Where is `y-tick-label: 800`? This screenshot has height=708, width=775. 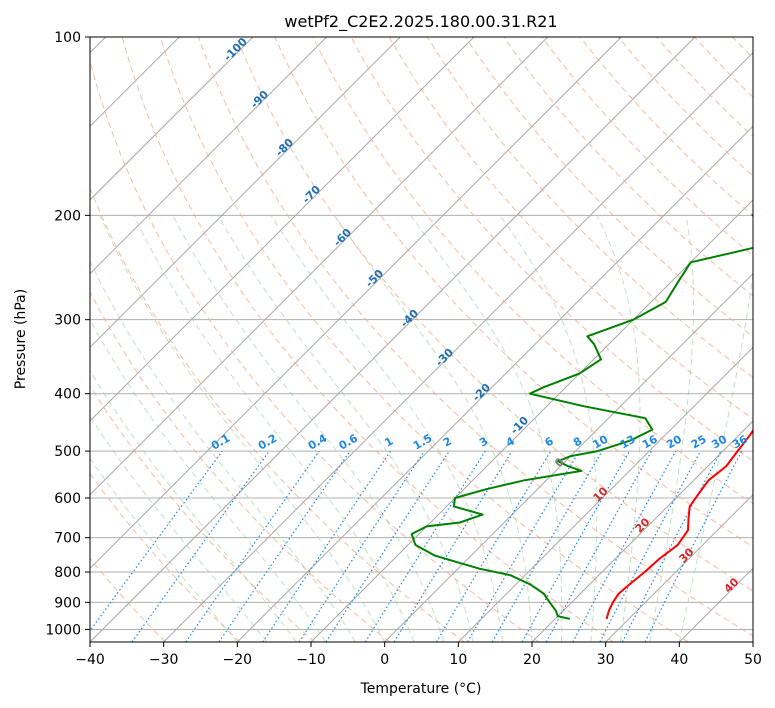 y-tick-label: 800 is located at coordinates (67, 573).